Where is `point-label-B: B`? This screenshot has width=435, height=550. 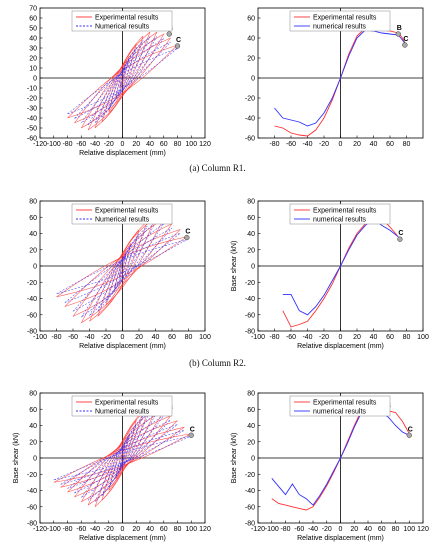
point-label-B: B is located at coordinates (399, 28).